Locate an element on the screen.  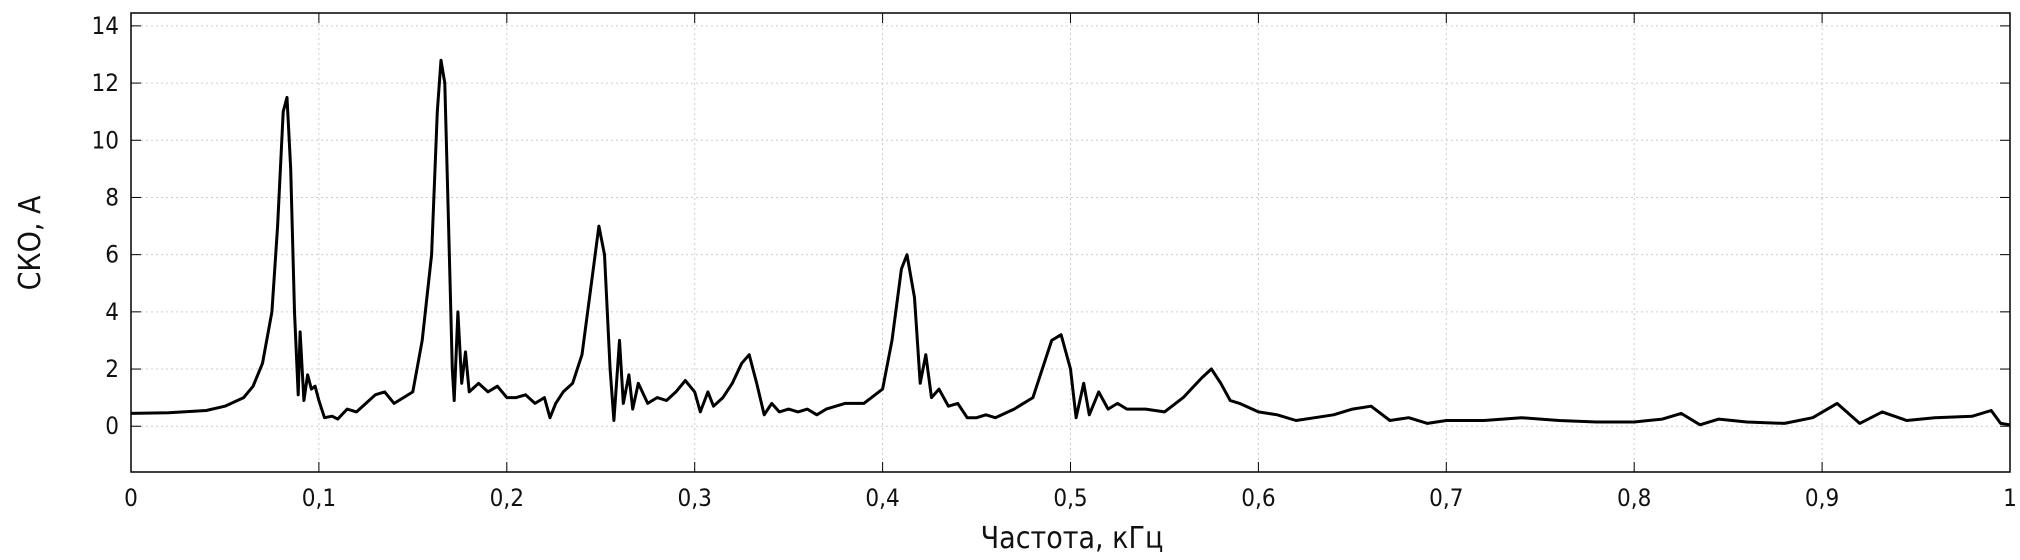
y-tick-label: 12 is located at coordinates (105, 83).